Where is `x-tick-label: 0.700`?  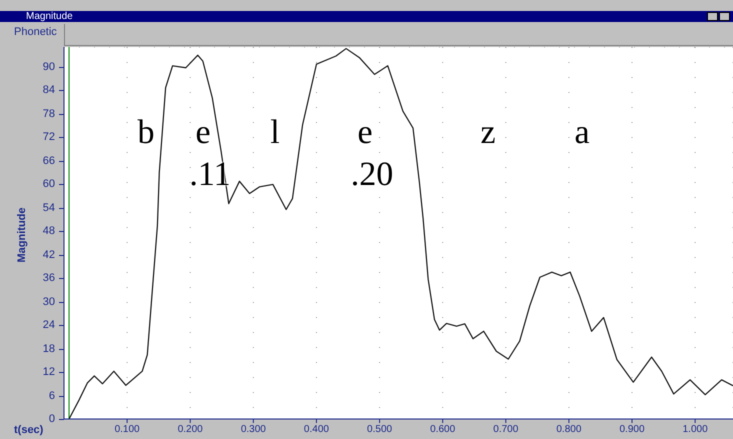 x-tick-label: 0.700 is located at coordinates (506, 430).